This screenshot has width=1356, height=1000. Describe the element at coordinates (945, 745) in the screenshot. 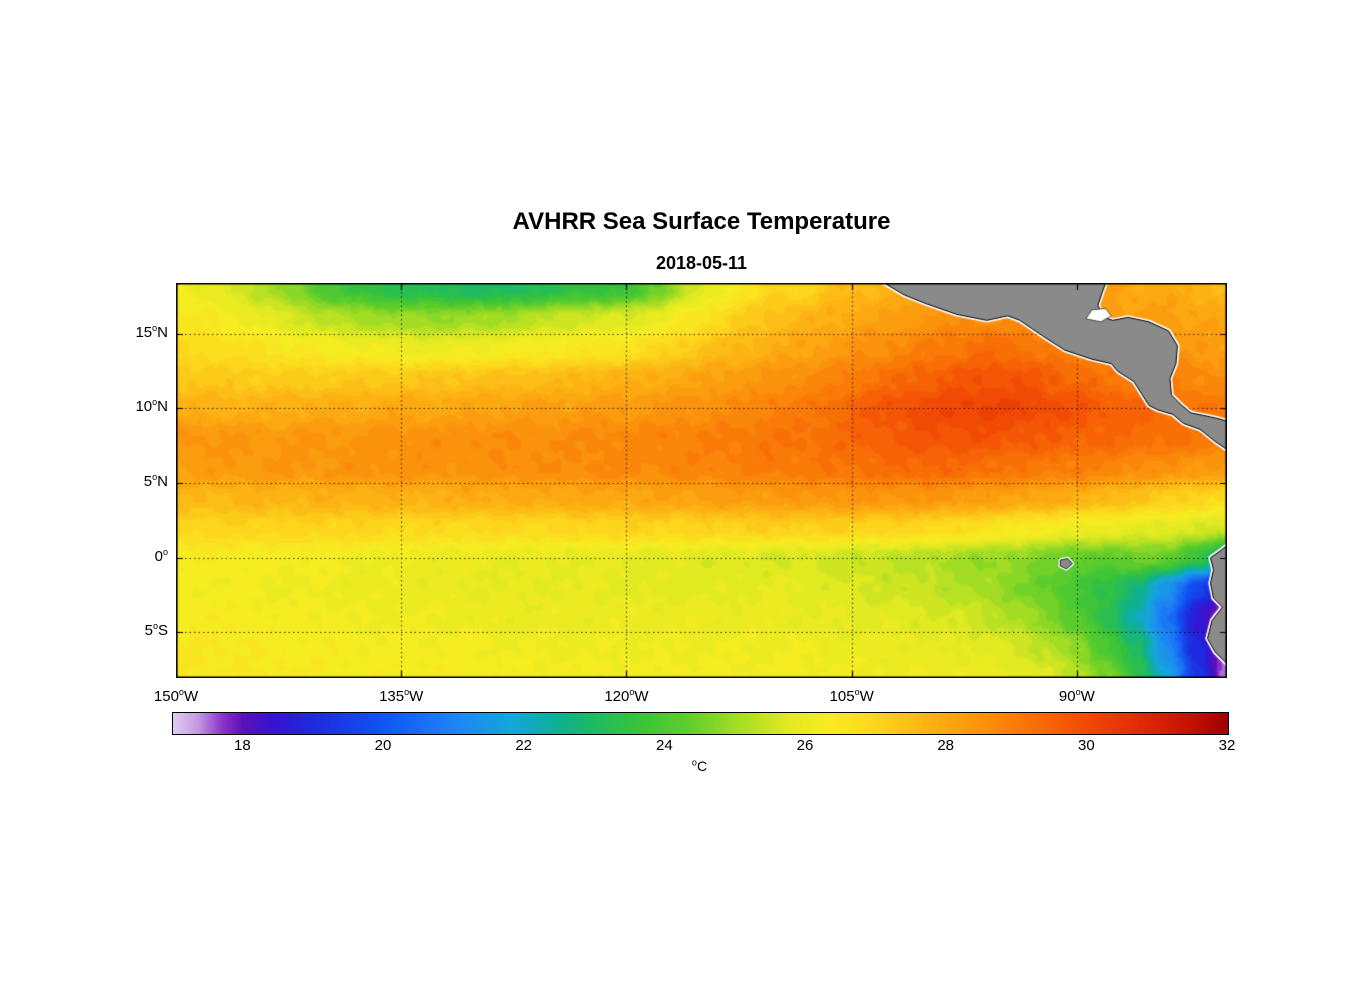

I see `colorbar-tick-label: 28` at that location.